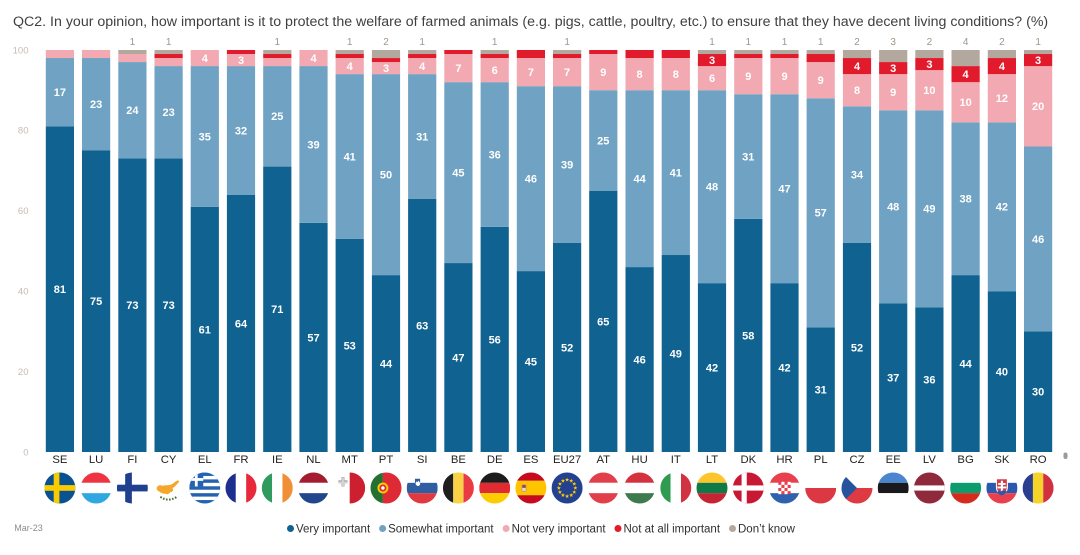  I want to click on svg-text: MT, so click(350, 460).